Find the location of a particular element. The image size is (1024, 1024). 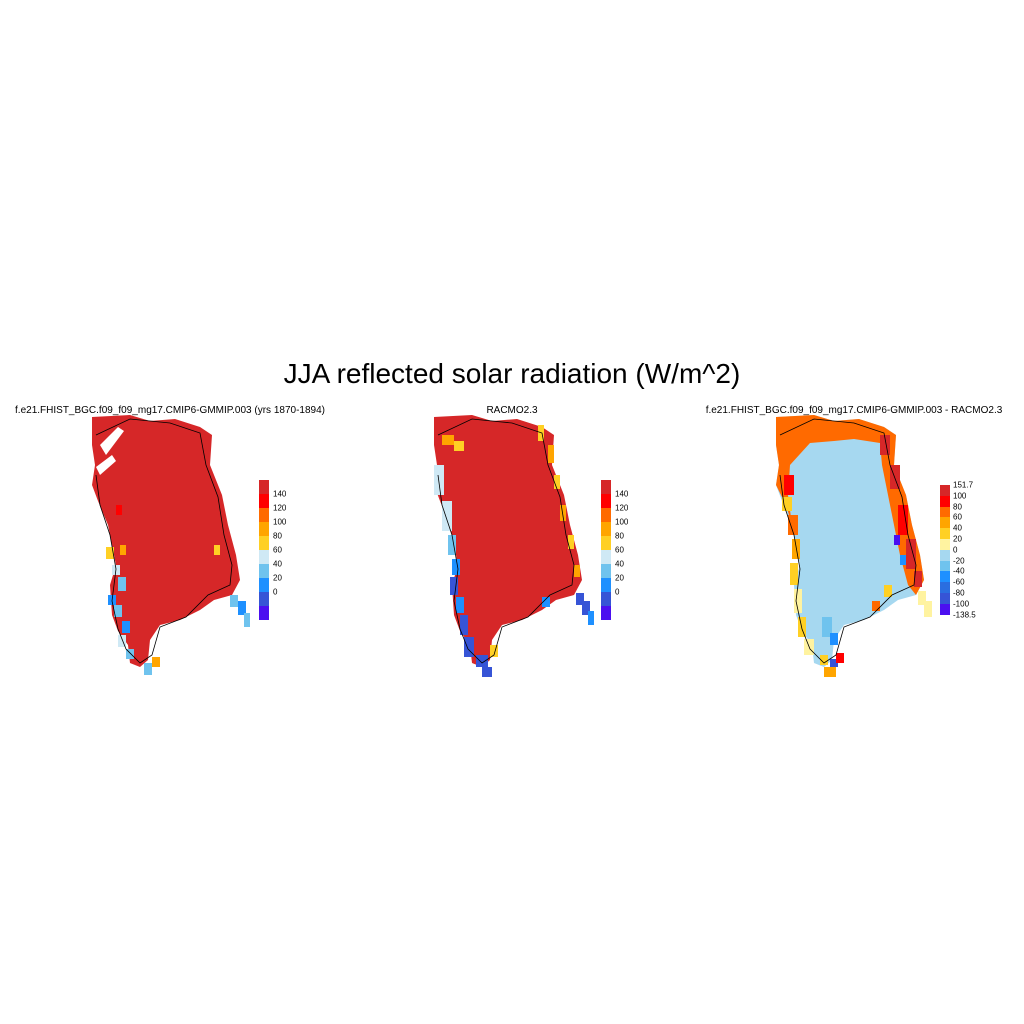

colorbar-label: 151.7 is located at coordinates (963, 485).